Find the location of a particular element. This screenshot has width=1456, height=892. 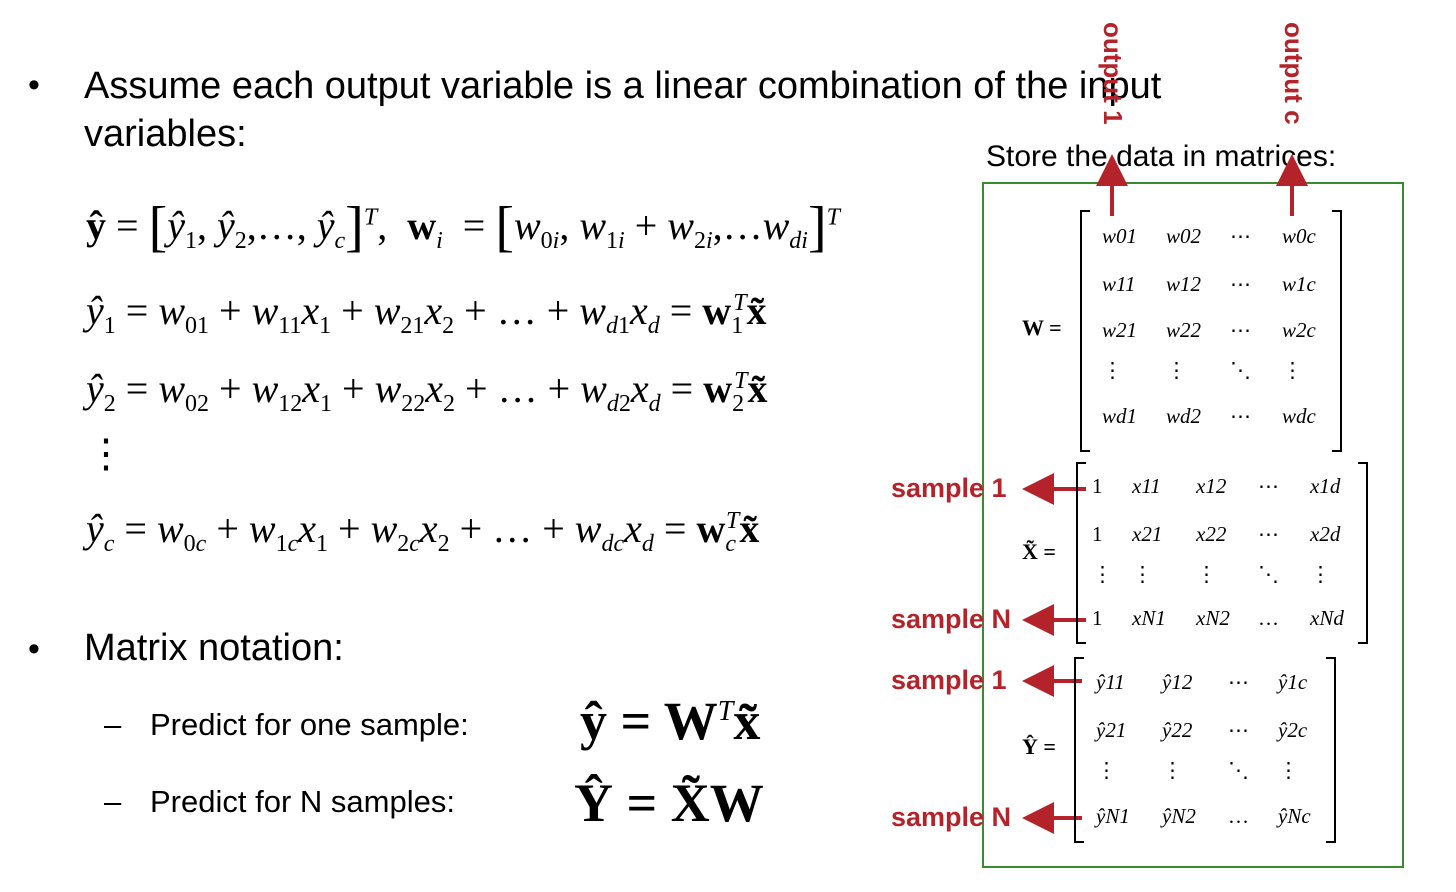

matrix-y-cell: ŷ1c is located at coordinates (1293, 682).